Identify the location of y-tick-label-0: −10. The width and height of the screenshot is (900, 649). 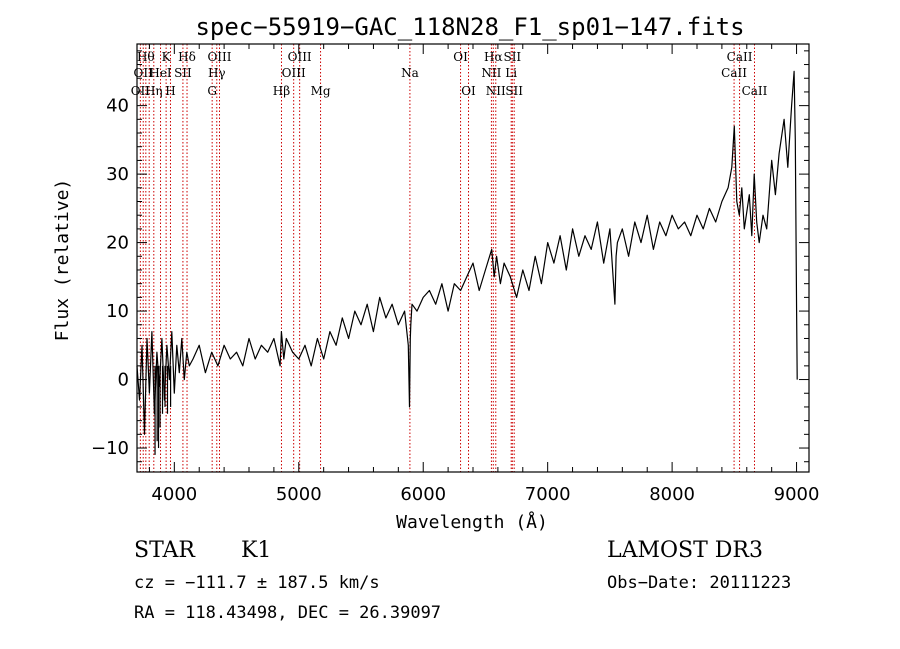
(110, 448).